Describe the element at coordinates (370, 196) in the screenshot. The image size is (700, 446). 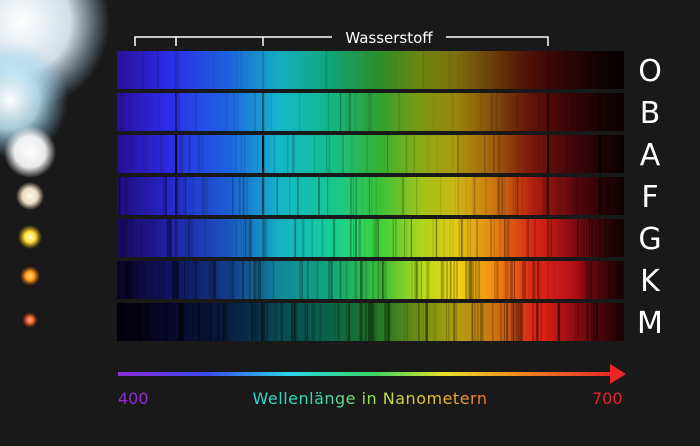
I see `spectrum-f` at that location.